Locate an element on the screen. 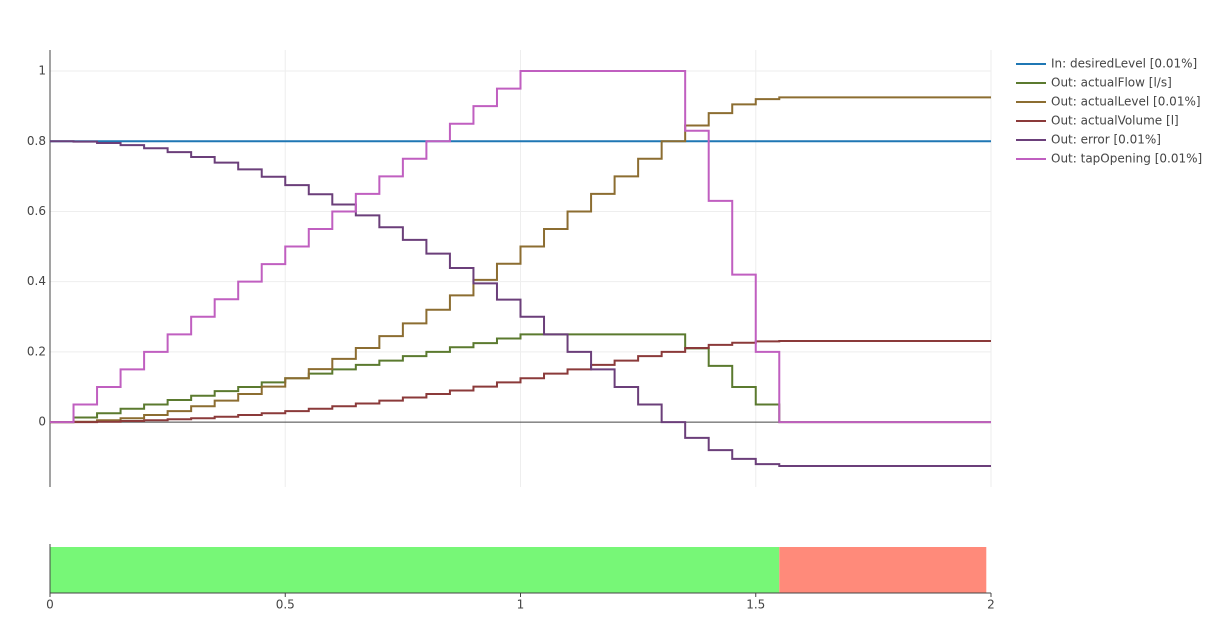 This screenshot has width=1224, height=638. x-tick-label: 1.5 is located at coordinates (755, 605).